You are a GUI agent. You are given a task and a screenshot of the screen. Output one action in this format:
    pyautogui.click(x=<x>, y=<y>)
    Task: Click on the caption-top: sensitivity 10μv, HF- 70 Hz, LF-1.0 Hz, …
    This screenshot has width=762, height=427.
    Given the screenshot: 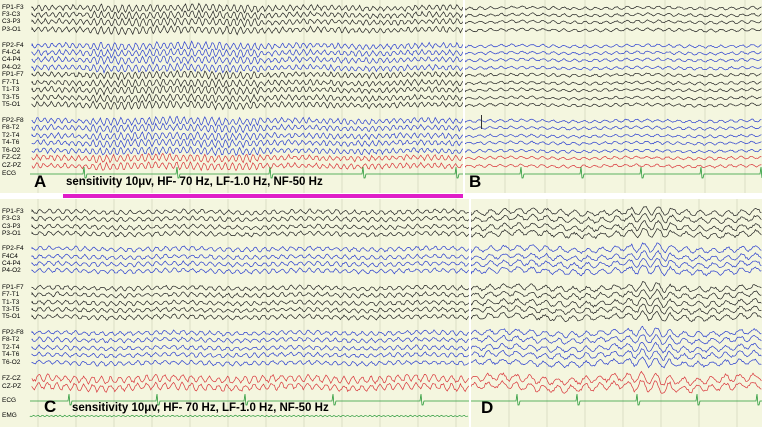 What is the action you would take?
    pyautogui.click(x=194, y=182)
    